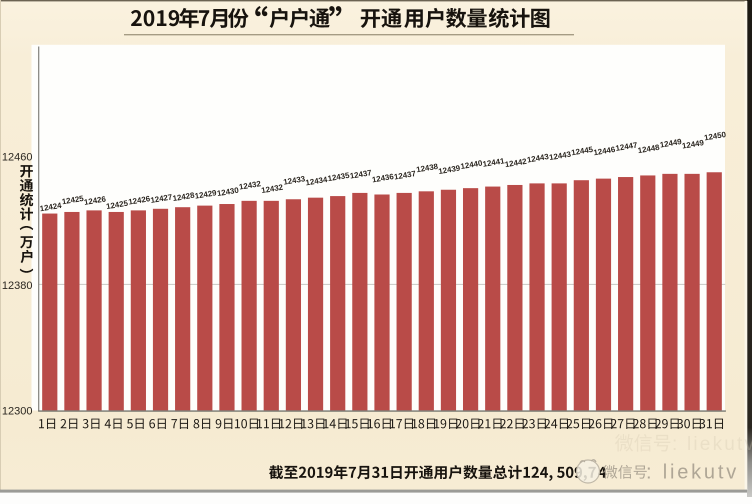  I want to click on svg-text: 12427, so click(162, 198).